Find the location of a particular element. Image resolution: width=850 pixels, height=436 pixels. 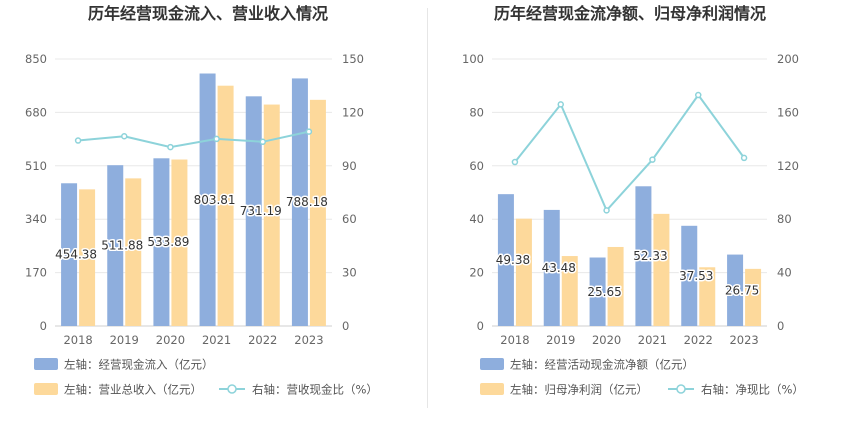

right-axis-tick-label: 160 is located at coordinates (788, 112).